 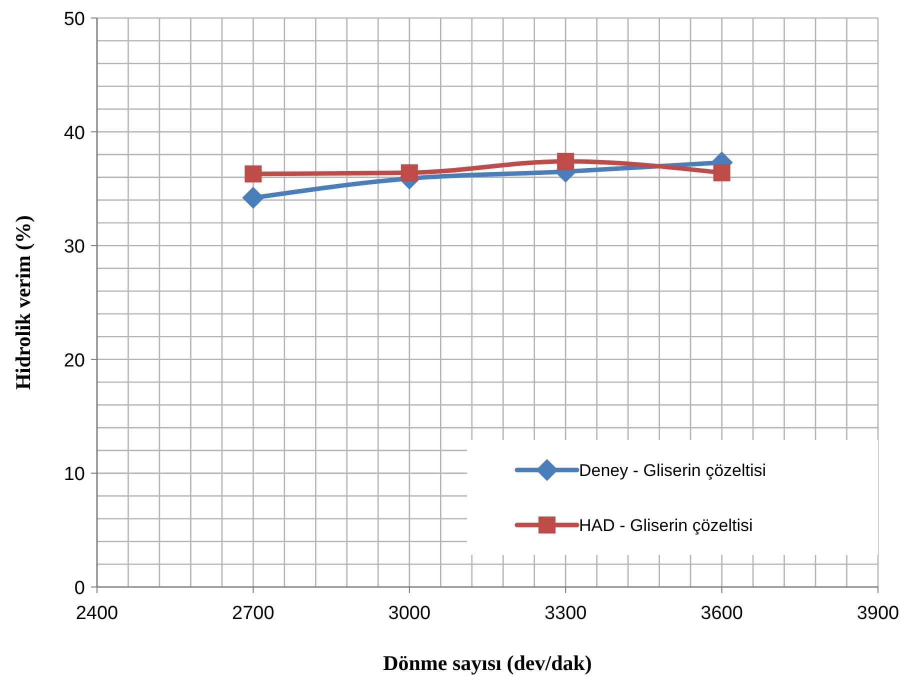 What do you see at coordinates (23, 302) in the screenshot?
I see `y-axis-title: Hidrolik verim (%)` at bounding box center [23, 302].